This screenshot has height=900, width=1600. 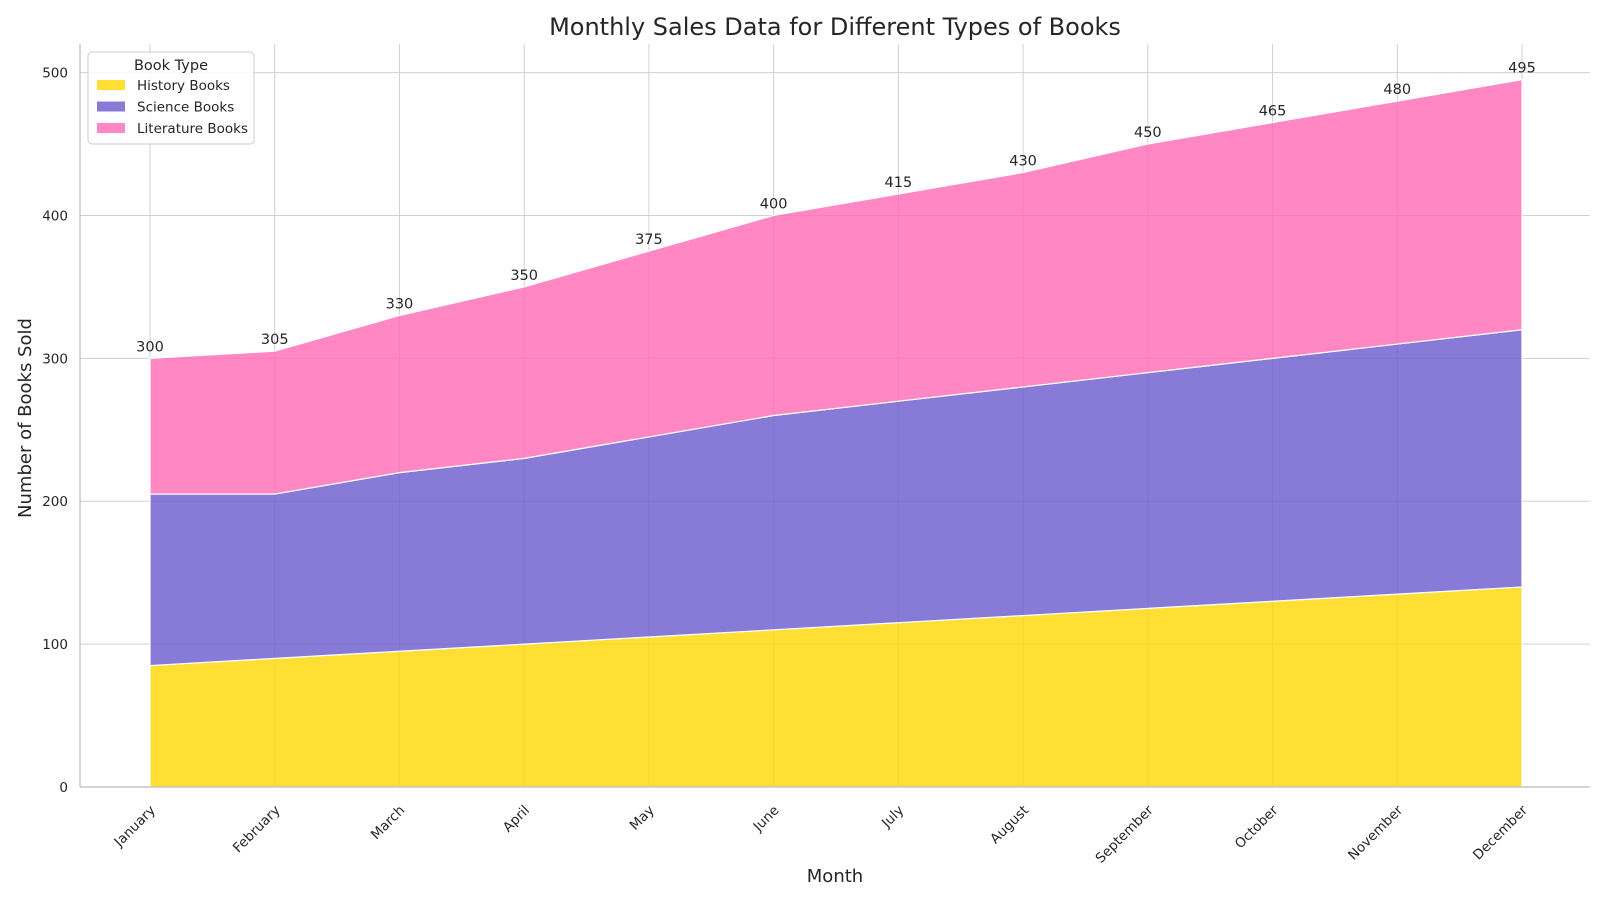 I want to click on y-tick-label: 300, so click(x=55, y=359).